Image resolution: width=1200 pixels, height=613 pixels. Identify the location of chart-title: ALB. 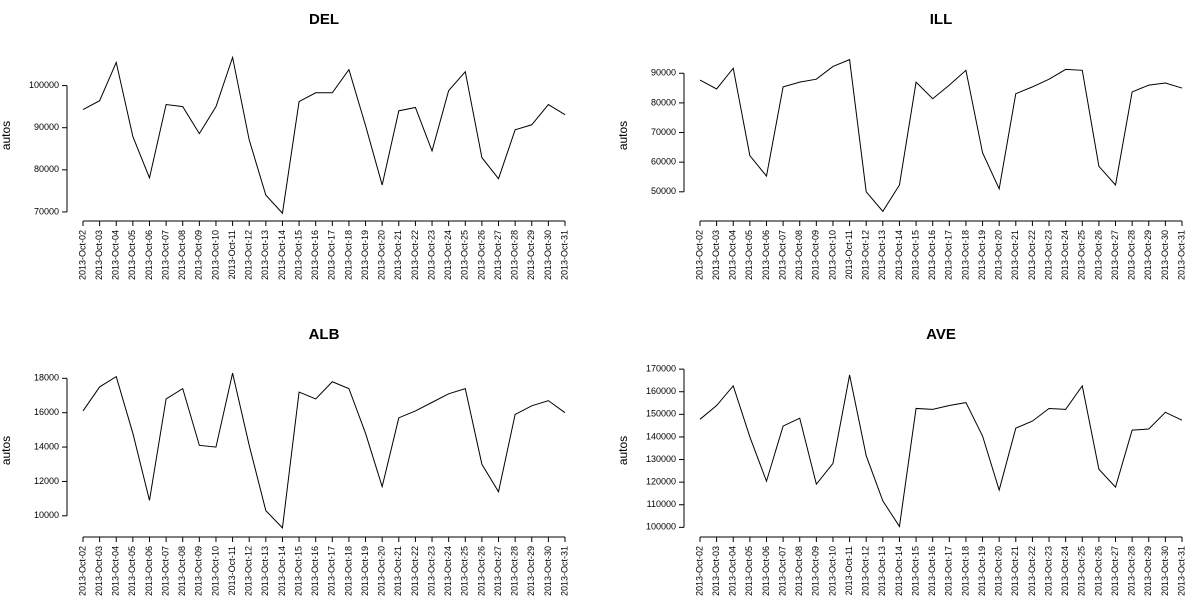
(324, 334).